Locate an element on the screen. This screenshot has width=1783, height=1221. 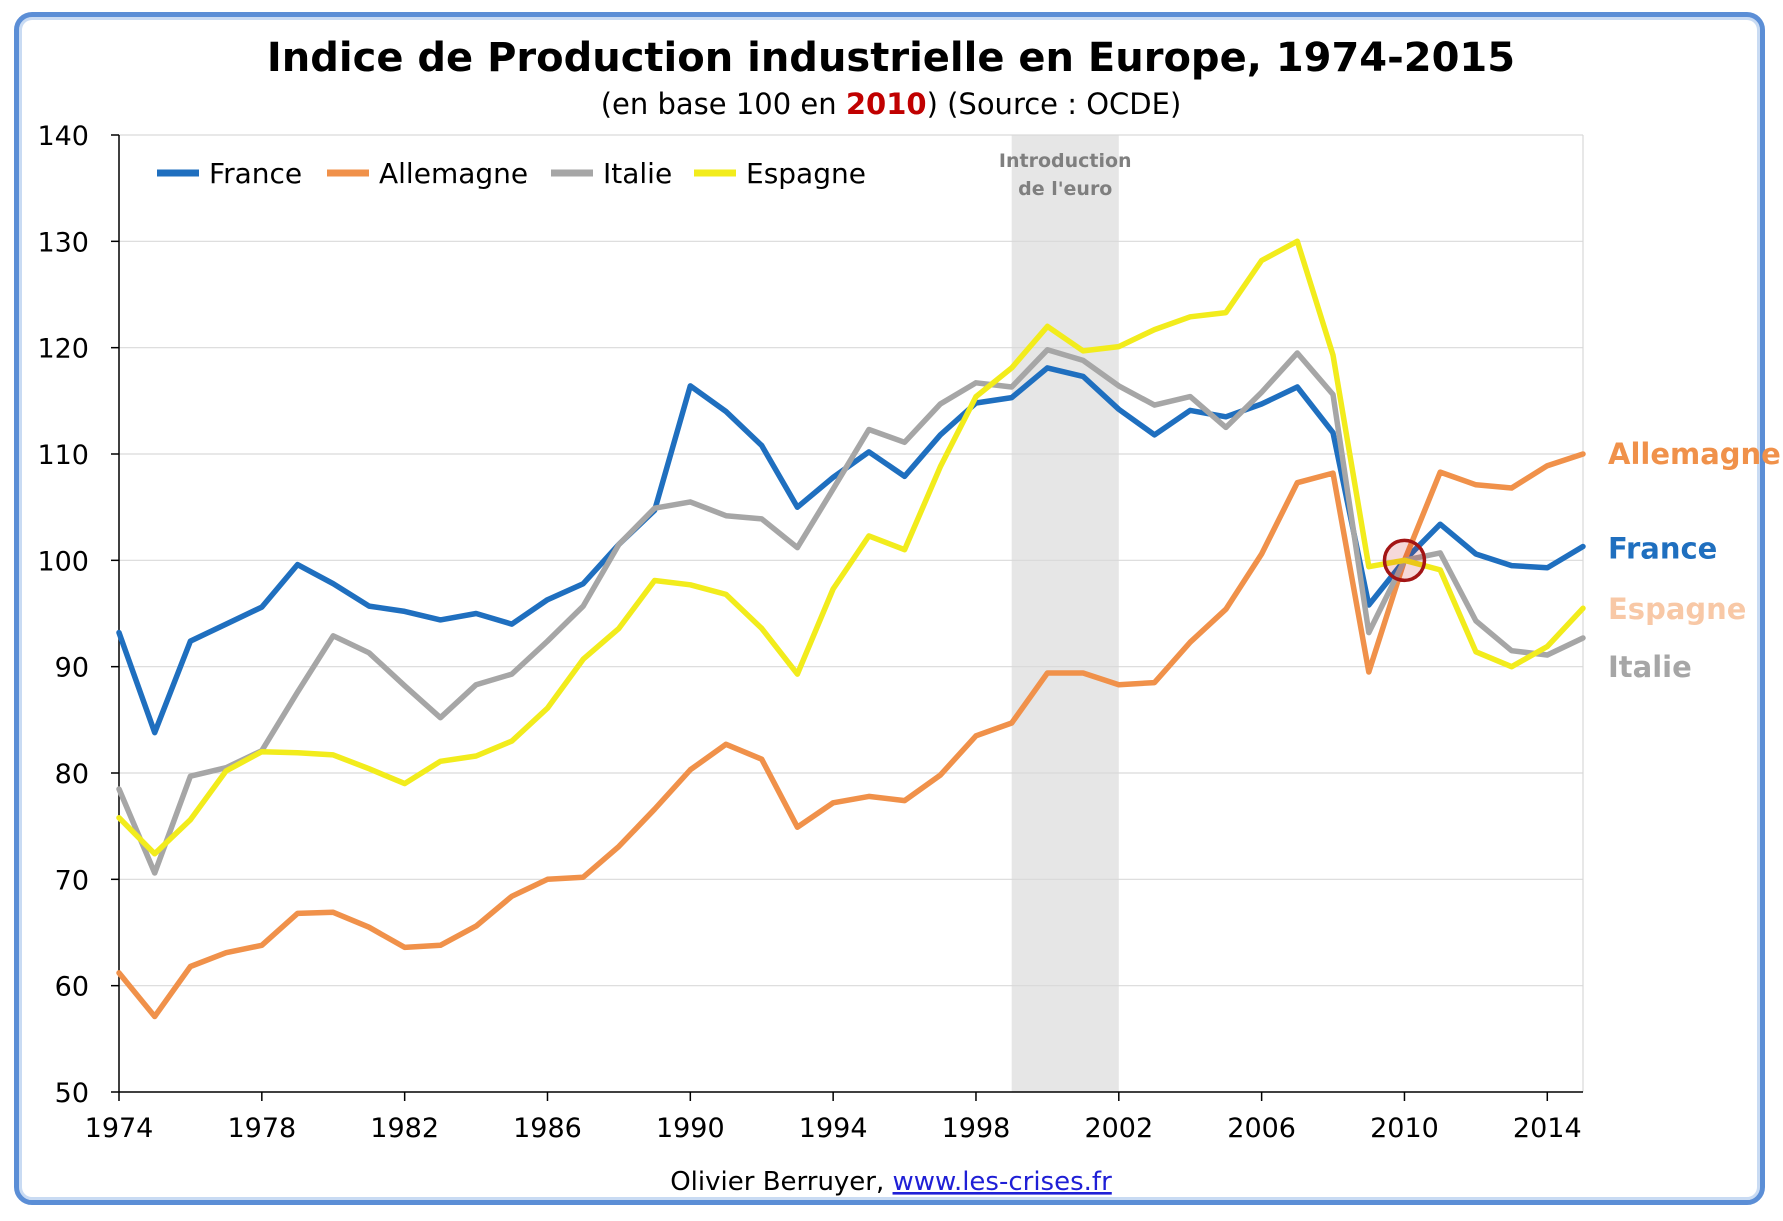
footer-link: www.les-crises.fr is located at coordinates (1003, 1182).